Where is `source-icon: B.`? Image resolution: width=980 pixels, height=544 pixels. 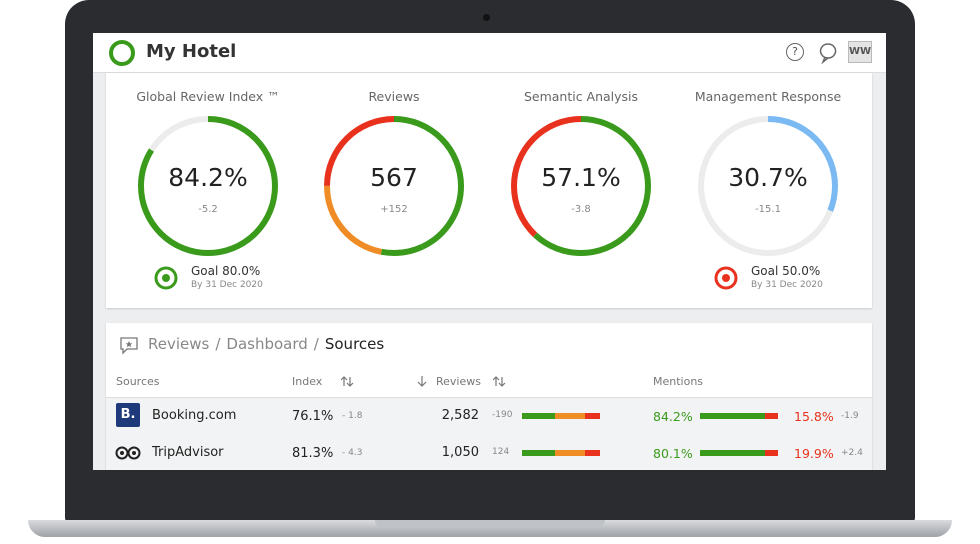 source-icon: B. is located at coordinates (128, 415).